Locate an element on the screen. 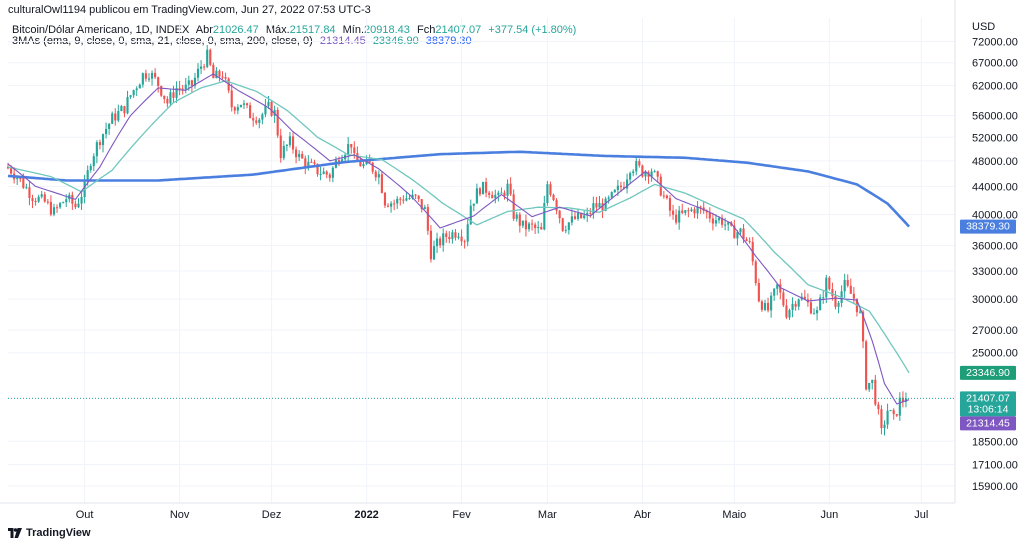 Image resolution: width=1024 pixels, height=546 pixels. x-tick-label: Jun is located at coordinates (829, 515).